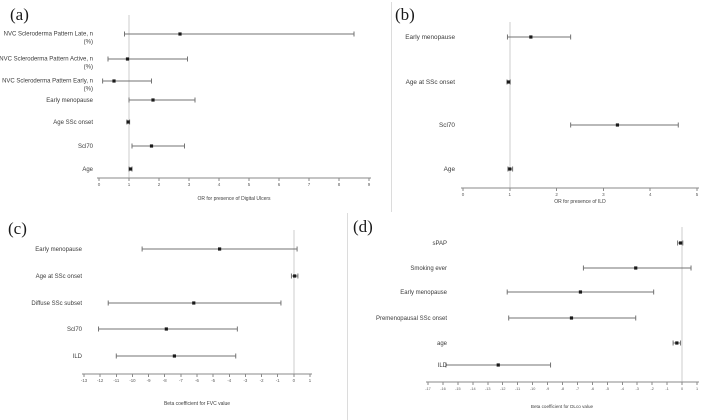 The image size is (704, 420). I want to click on row-label: NVC Scleroderma Pattern Active, n, so click(46, 60).